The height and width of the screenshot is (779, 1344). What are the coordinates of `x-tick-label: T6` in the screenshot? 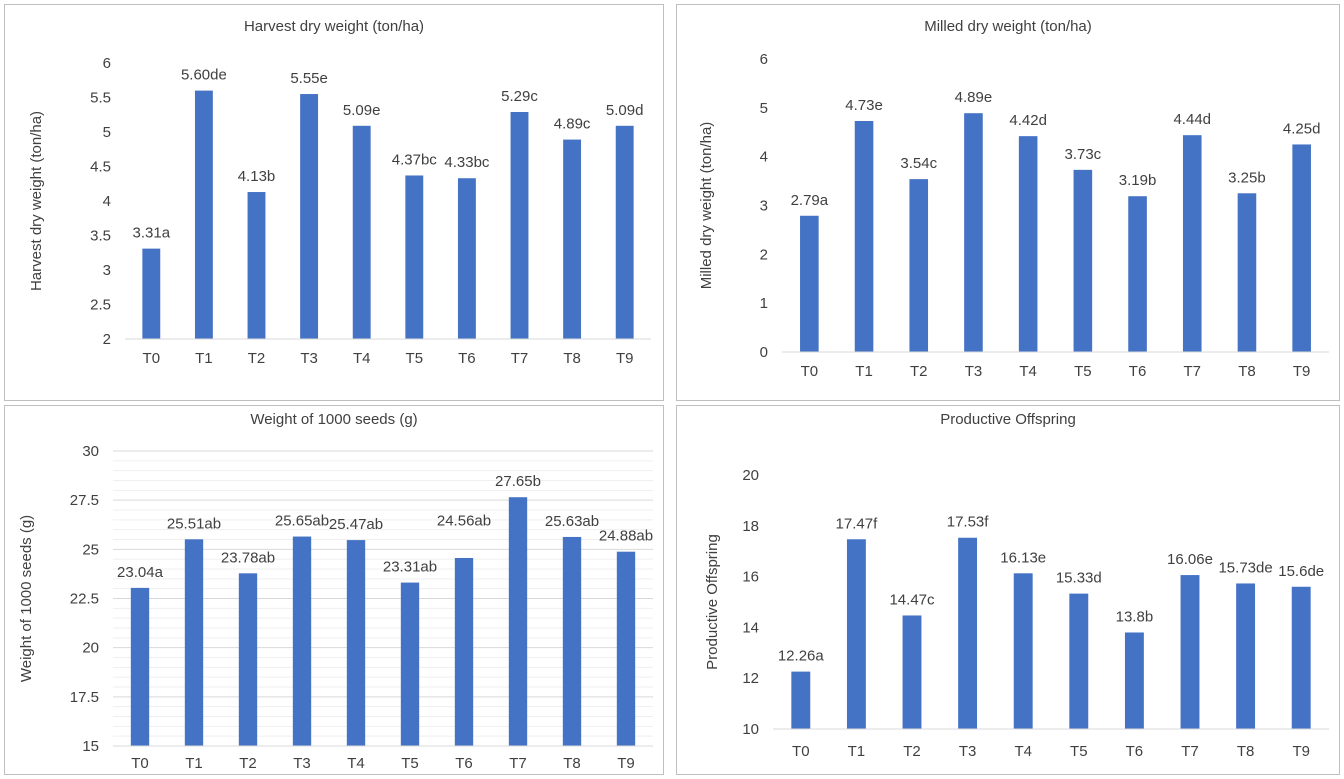 It's located at (464, 763).